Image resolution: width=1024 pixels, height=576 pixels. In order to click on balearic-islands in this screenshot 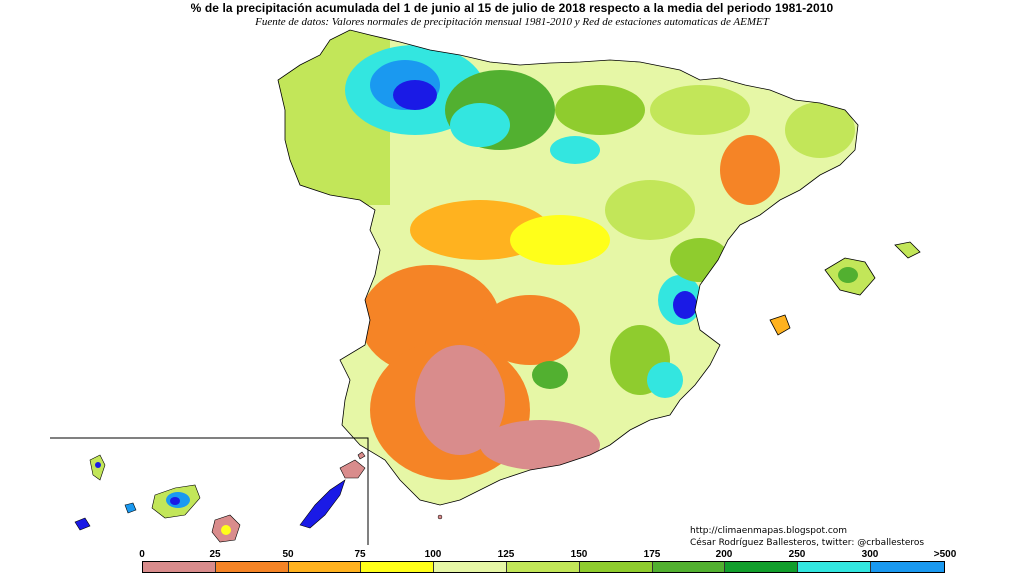, I will do `click(845, 288)`.